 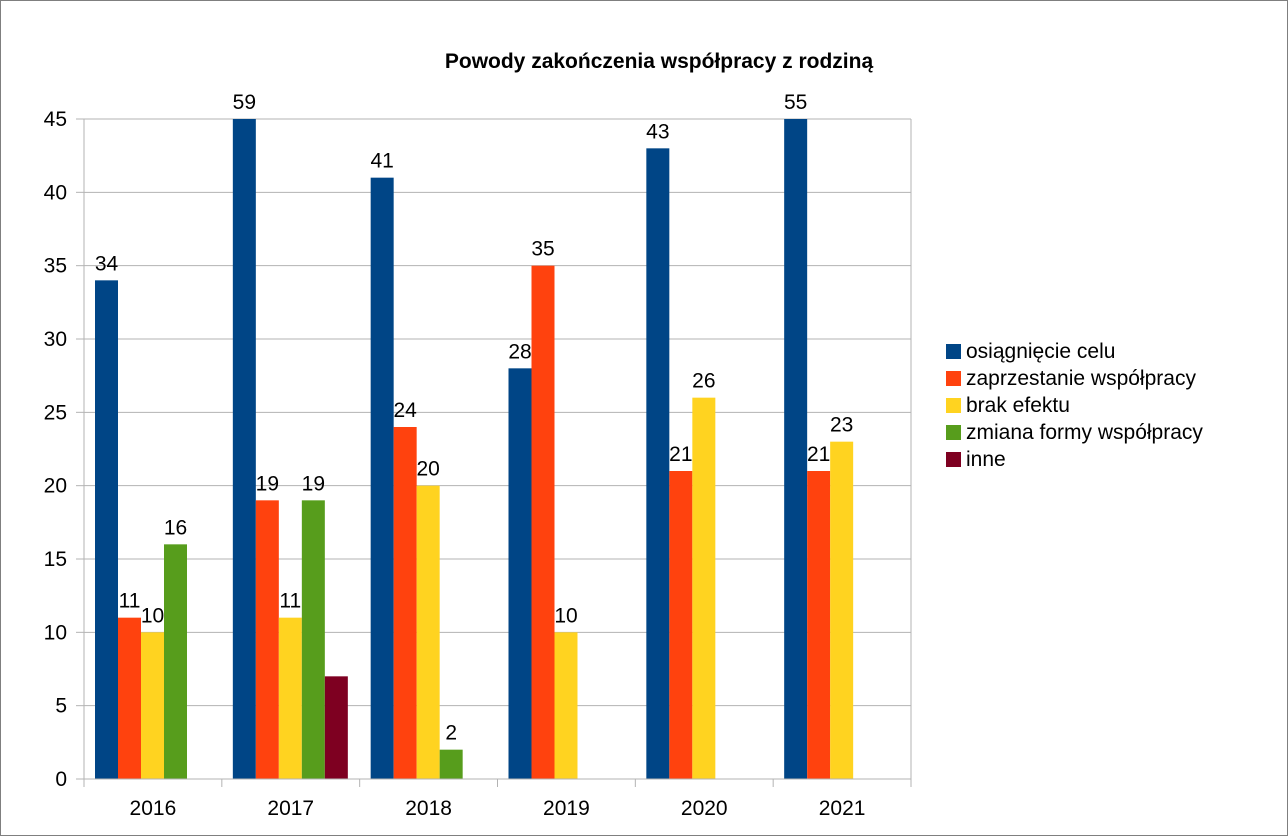 I want to click on data-label: 23, so click(x=841, y=425).